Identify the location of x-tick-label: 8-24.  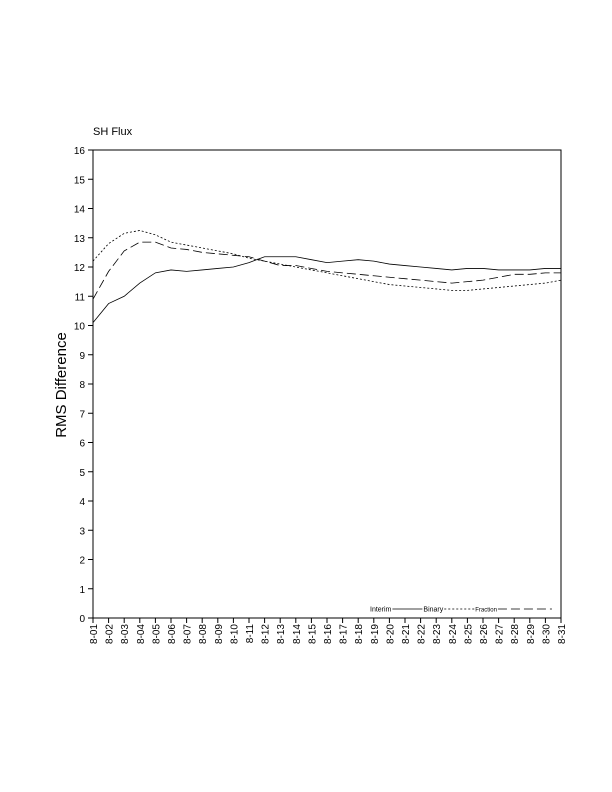
(453, 634).